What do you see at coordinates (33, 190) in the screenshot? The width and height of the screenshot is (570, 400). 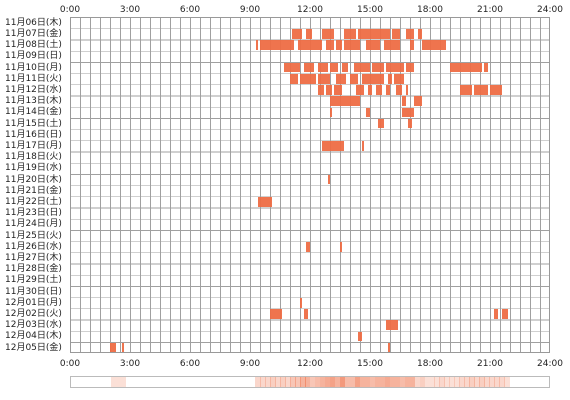 I see `day-label: 11月21日(金)` at bounding box center [33, 190].